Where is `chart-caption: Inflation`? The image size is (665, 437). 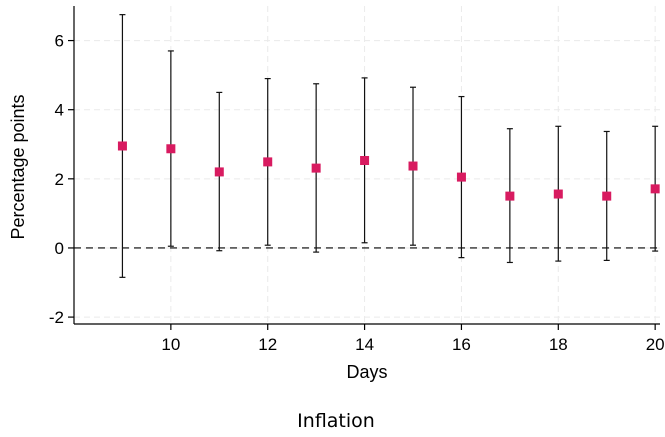 chart-caption: Inflation is located at coordinates (336, 421).